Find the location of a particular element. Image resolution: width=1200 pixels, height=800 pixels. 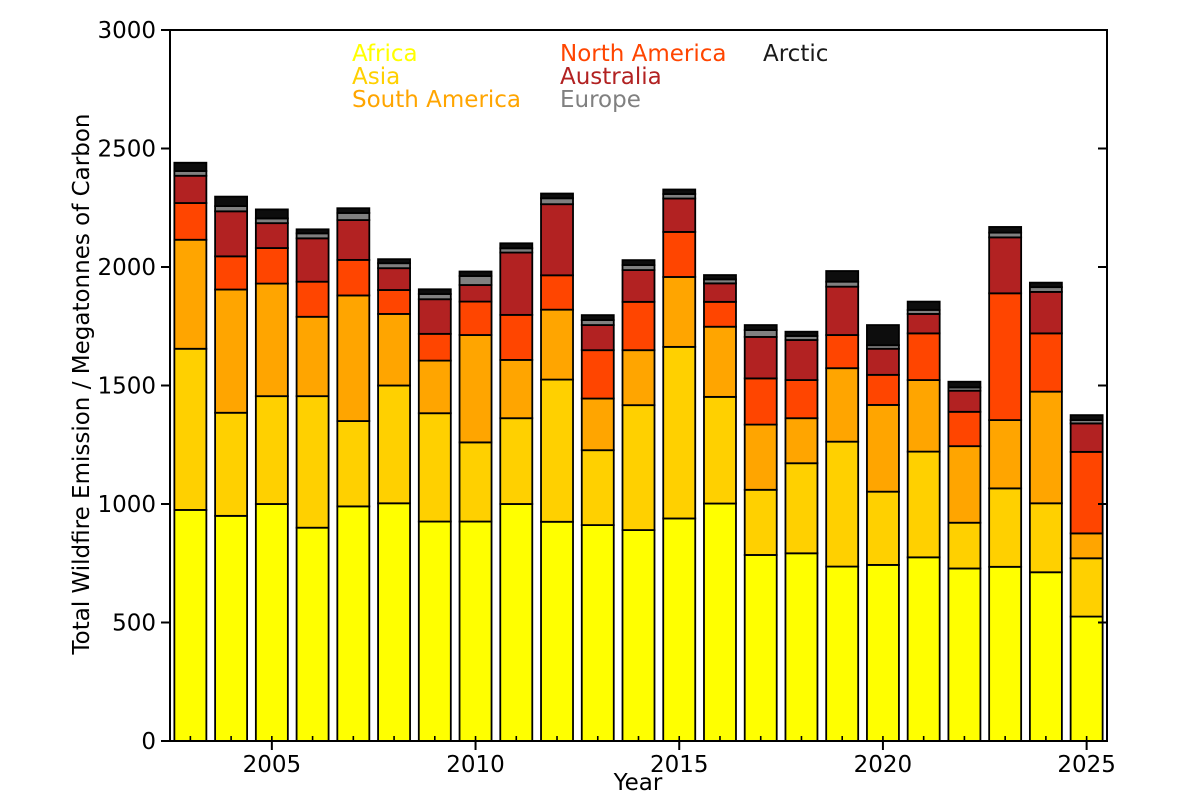

bar-segment-2003-arctic is located at coordinates (190, 166).